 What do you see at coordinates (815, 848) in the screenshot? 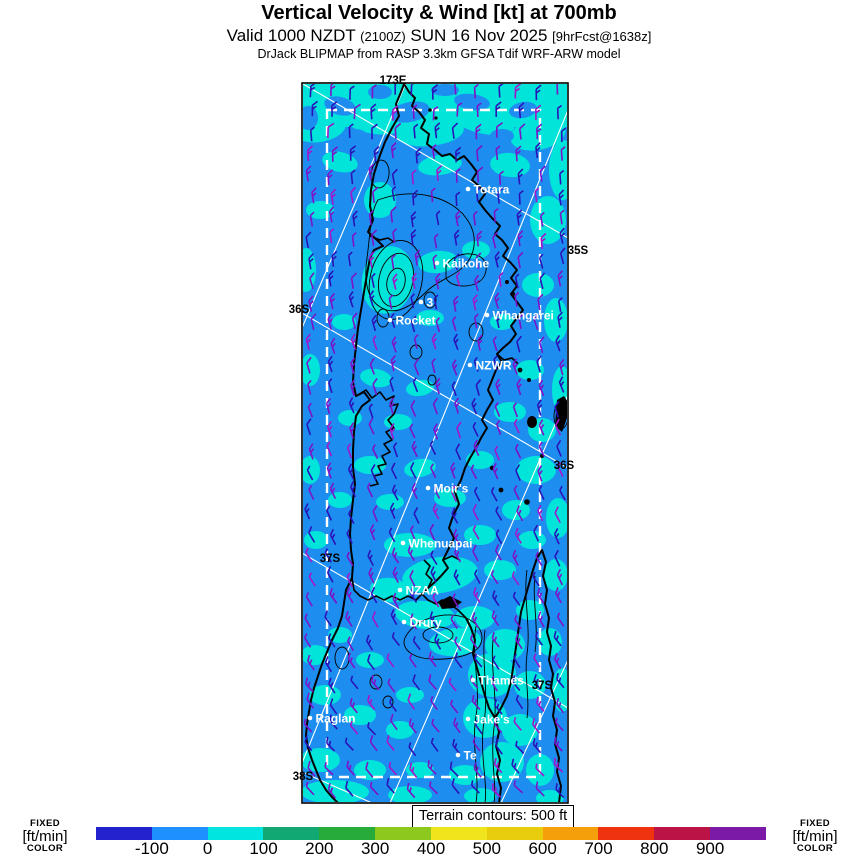
I see `units-color-label: COLOR` at bounding box center [815, 848].